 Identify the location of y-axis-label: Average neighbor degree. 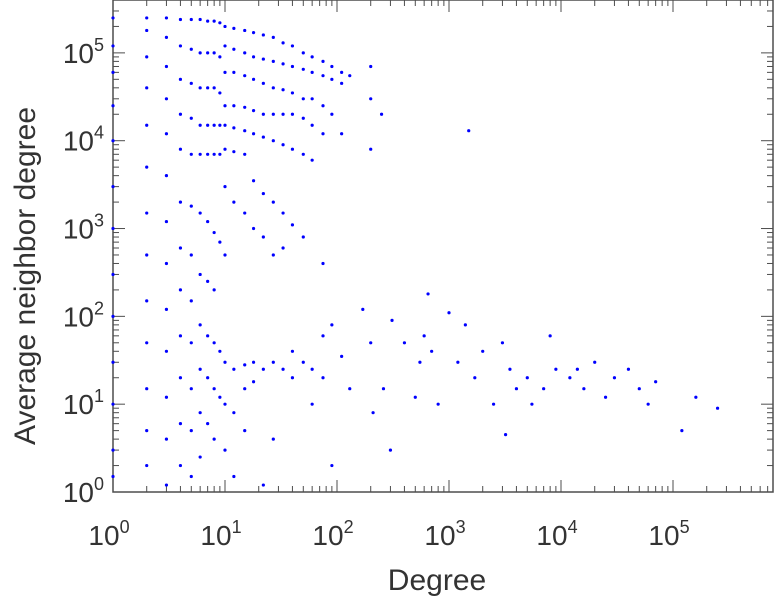
(25, 276).